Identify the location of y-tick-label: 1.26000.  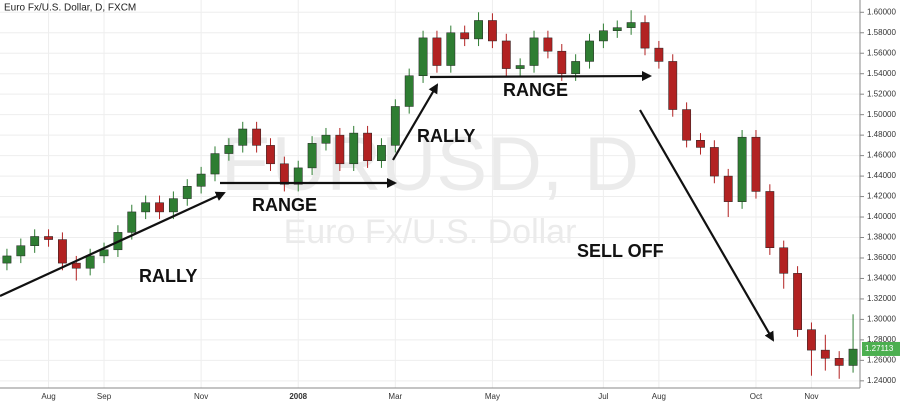
(881, 359).